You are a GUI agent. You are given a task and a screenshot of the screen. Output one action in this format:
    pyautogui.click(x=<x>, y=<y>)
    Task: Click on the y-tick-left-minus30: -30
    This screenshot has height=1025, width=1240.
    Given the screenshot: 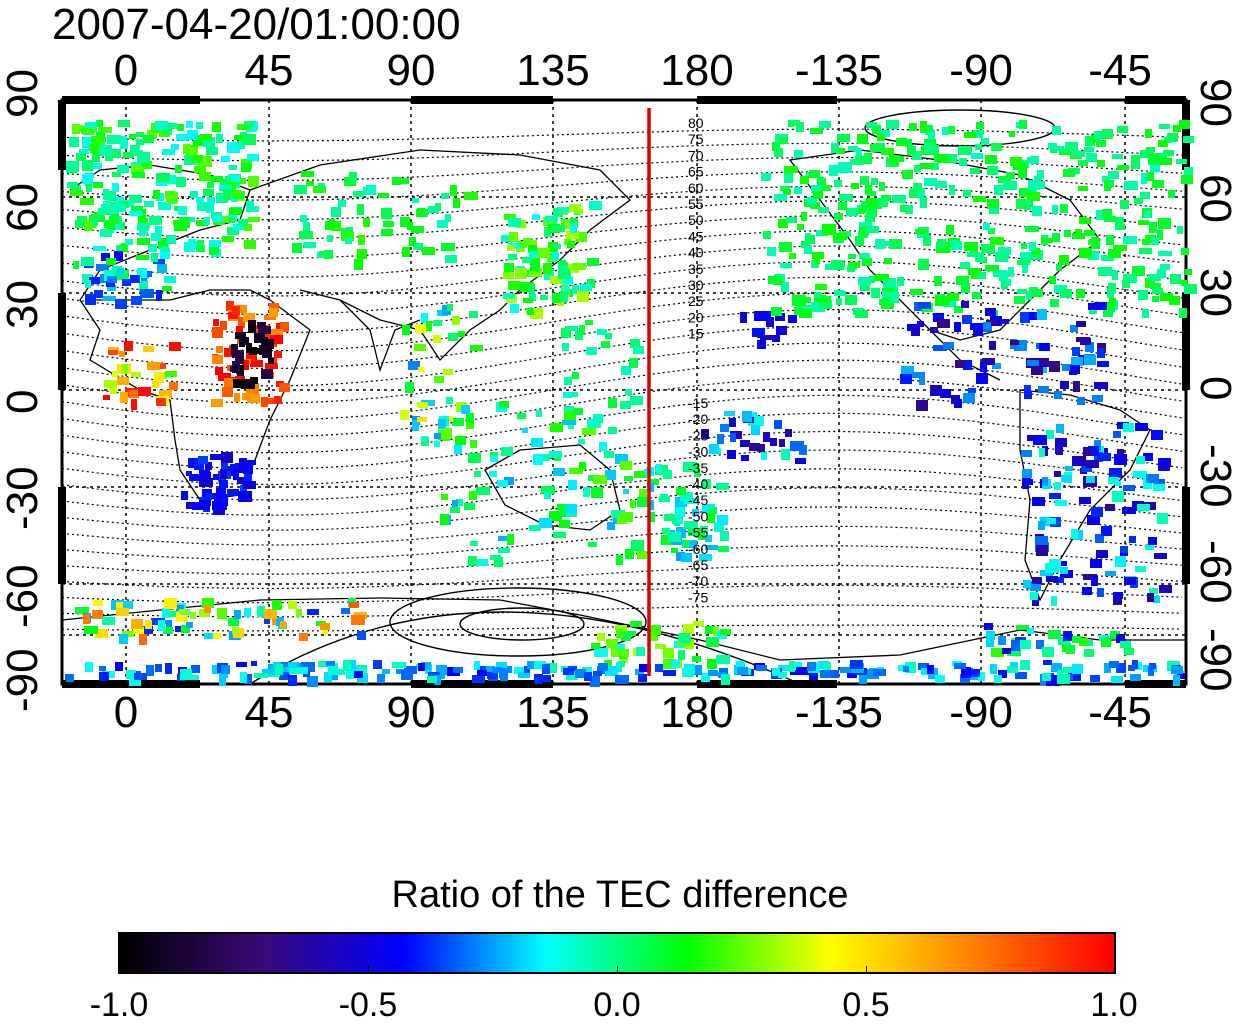 What is the action you would take?
    pyautogui.click(x=23, y=498)
    